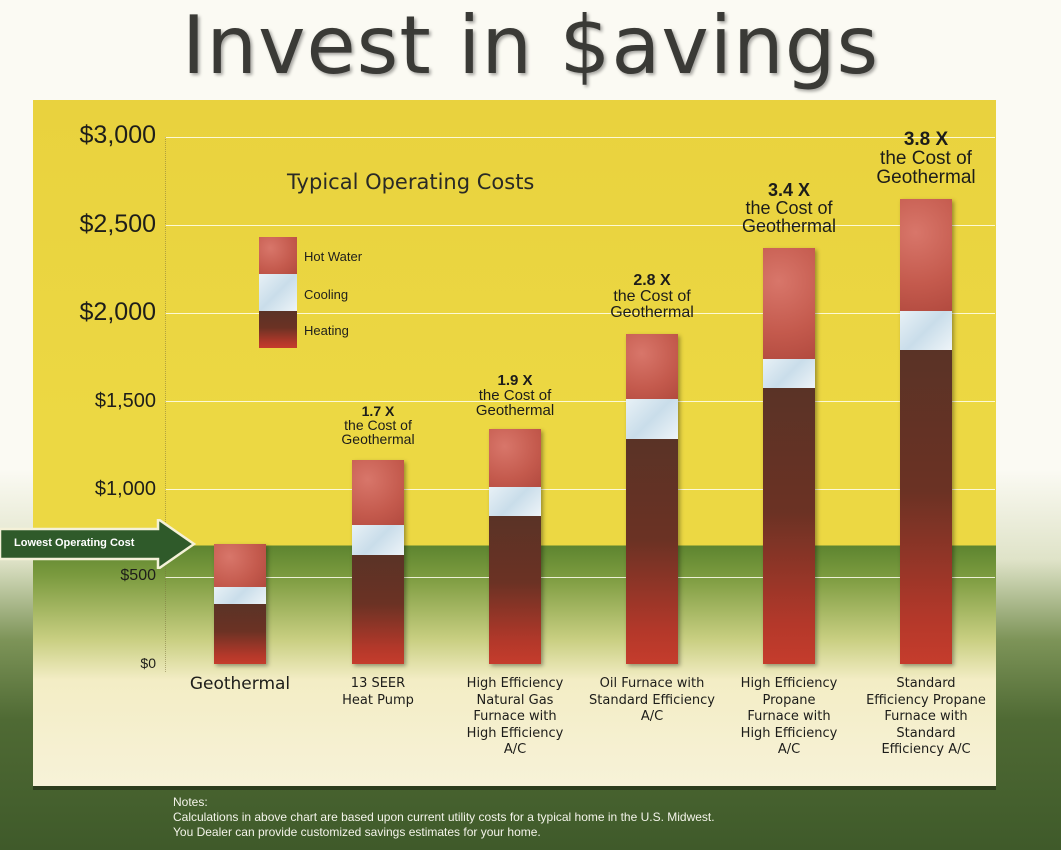 This screenshot has height=850, width=1061. I want to click on legend-label-heating: Heating, so click(326, 330).